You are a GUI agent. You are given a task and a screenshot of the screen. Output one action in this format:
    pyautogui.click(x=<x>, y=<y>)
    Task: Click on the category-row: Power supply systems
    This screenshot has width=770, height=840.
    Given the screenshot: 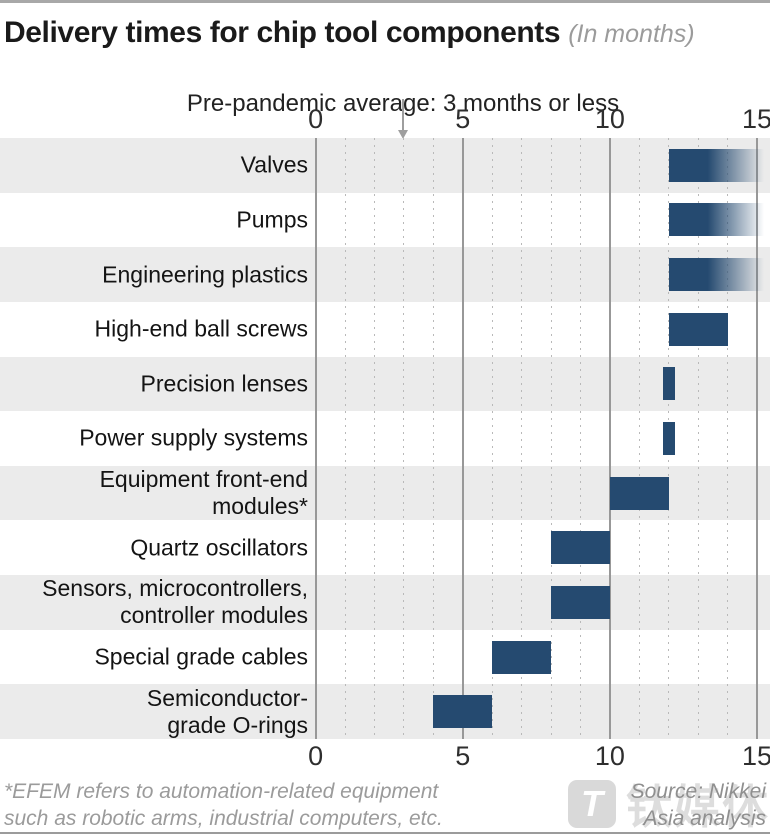 What is the action you would take?
    pyautogui.click(x=385, y=438)
    